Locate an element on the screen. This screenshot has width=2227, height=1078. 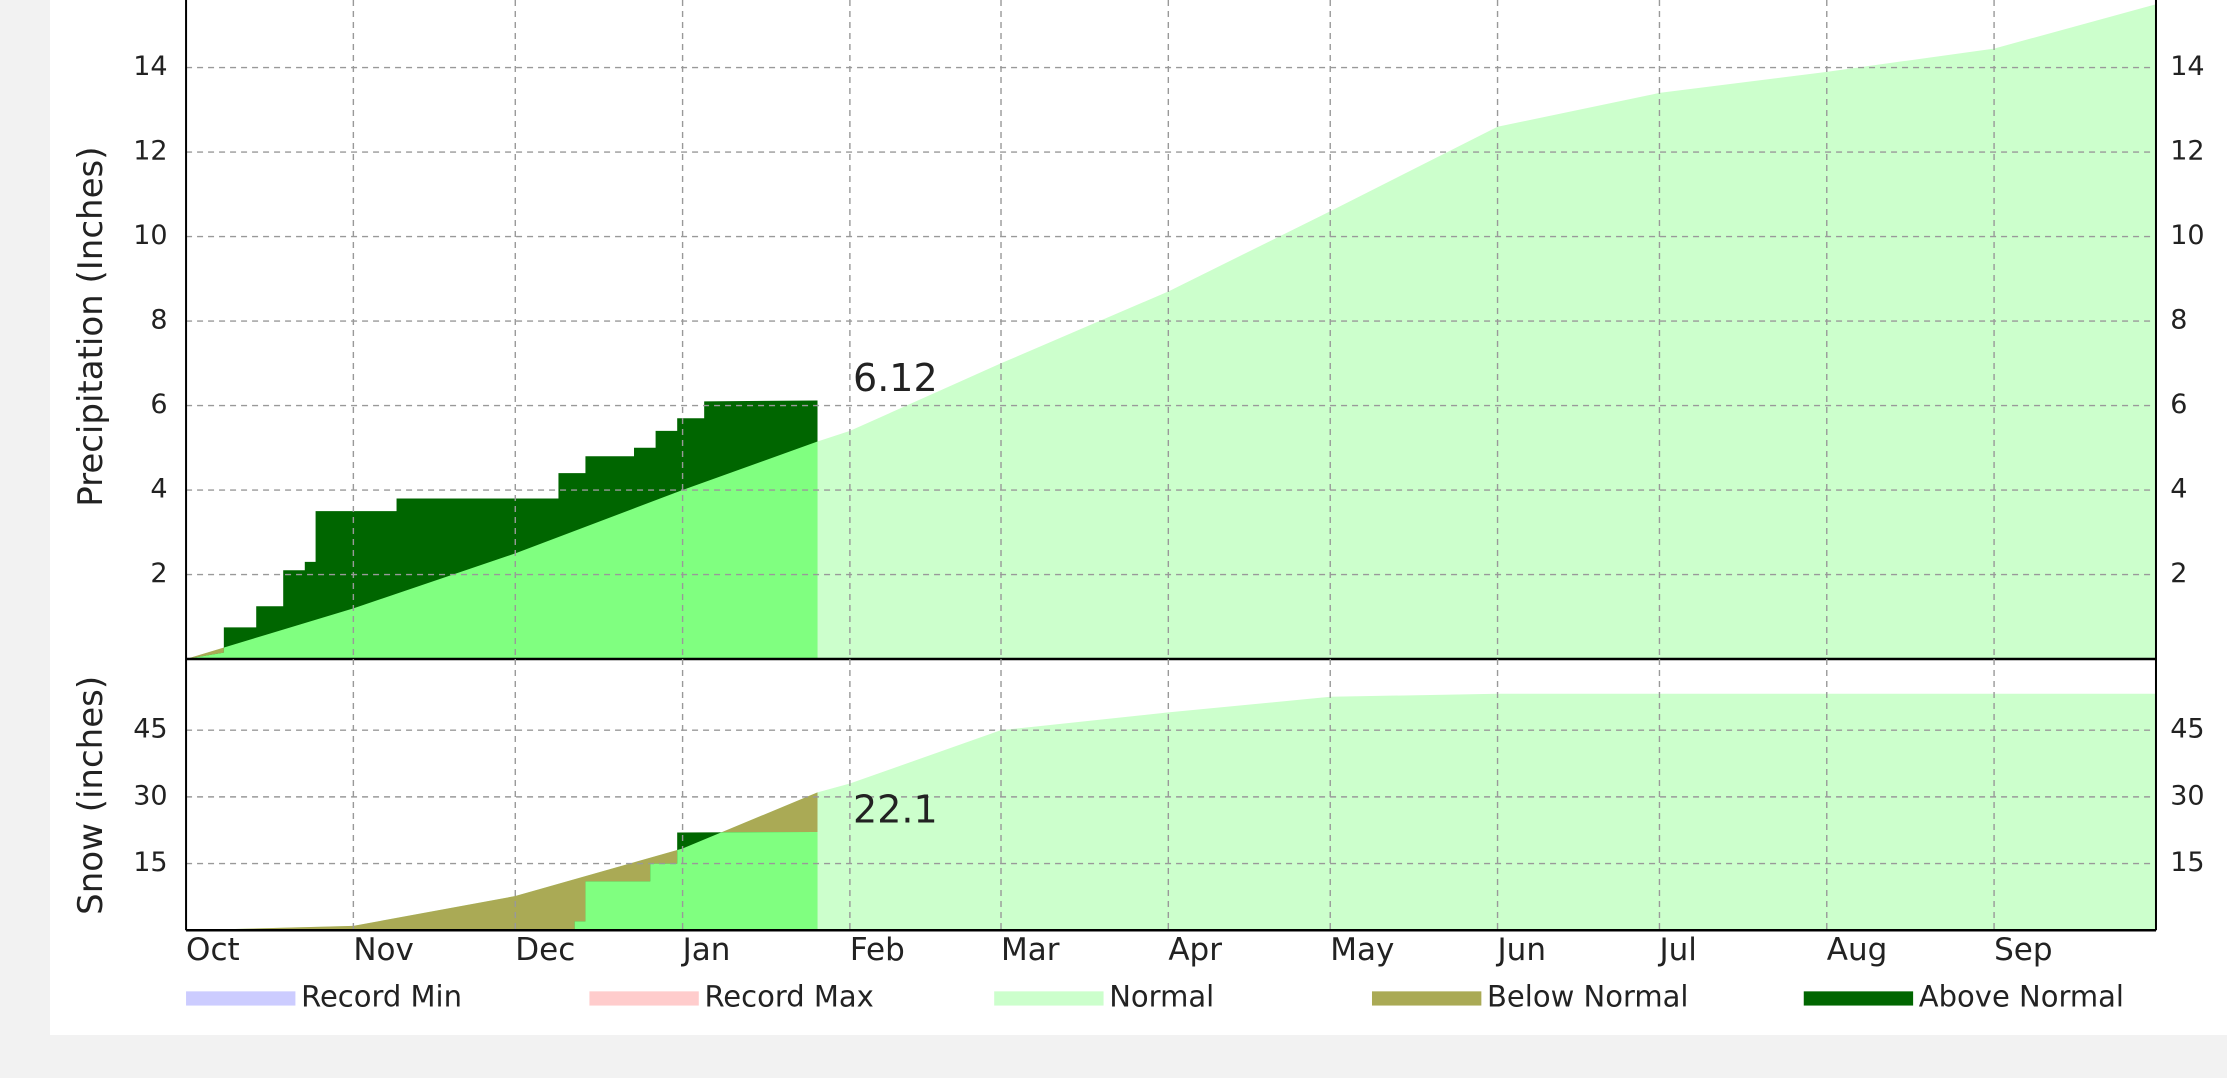
y-tick-label: 2 is located at coordinates (158, 573).